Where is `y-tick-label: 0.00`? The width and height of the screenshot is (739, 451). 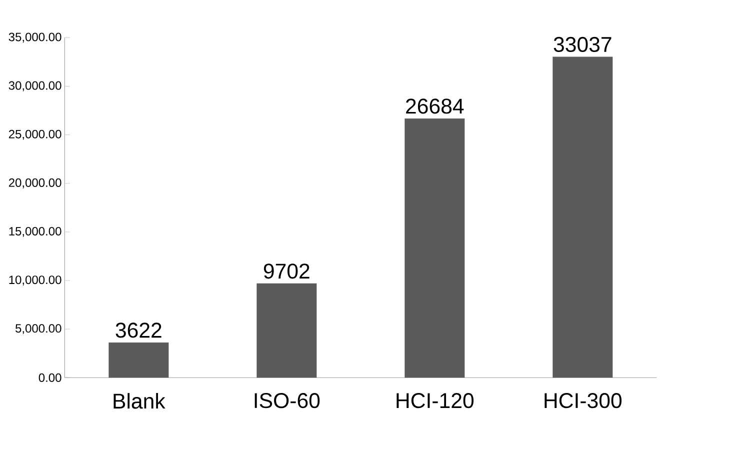
y-tick-label: 0.00 is located at coordinates (50, 377).